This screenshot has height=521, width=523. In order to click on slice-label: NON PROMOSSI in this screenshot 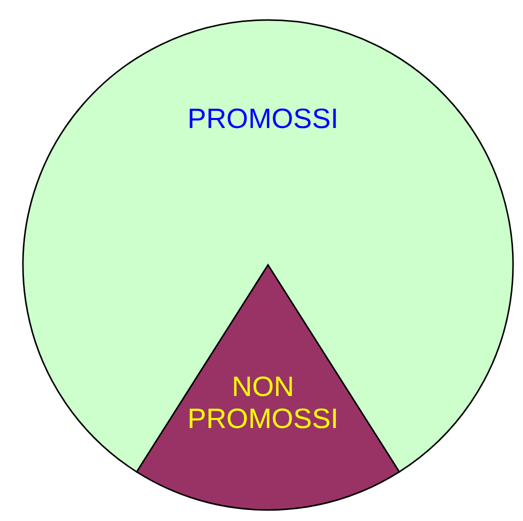, I will do `click(263, 402)`.